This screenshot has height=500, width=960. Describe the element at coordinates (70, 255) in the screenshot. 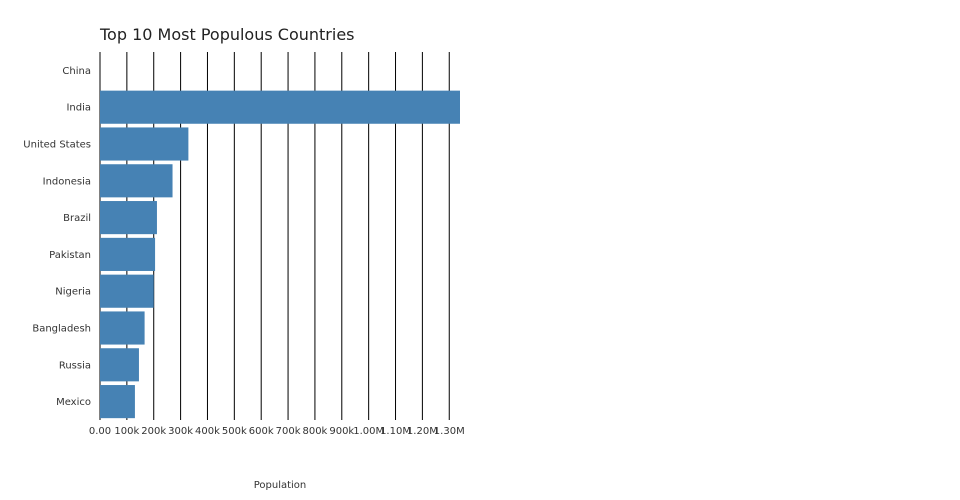

I see `y-tick-label: Pakistan` at that location.